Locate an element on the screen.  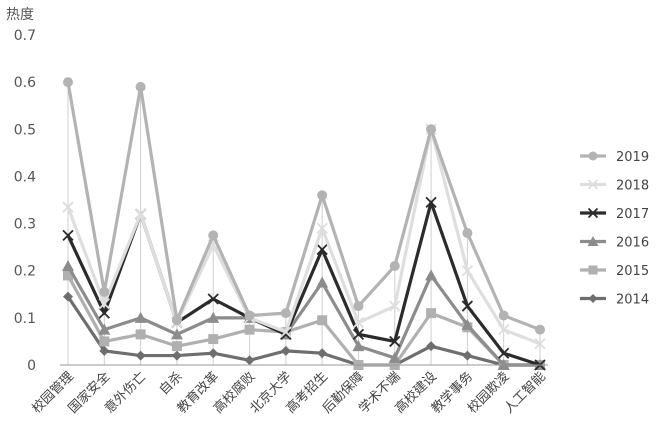
y-tick-label: 0.7 is located at coordinates (25, 36).